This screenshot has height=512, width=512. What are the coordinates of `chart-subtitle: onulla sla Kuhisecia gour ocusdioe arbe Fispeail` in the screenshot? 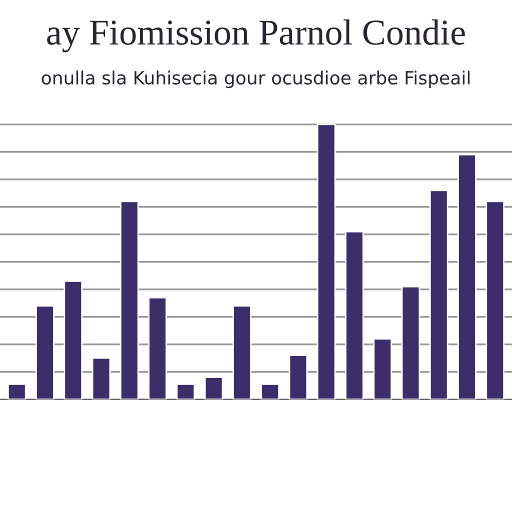 It's located at (256, 79).